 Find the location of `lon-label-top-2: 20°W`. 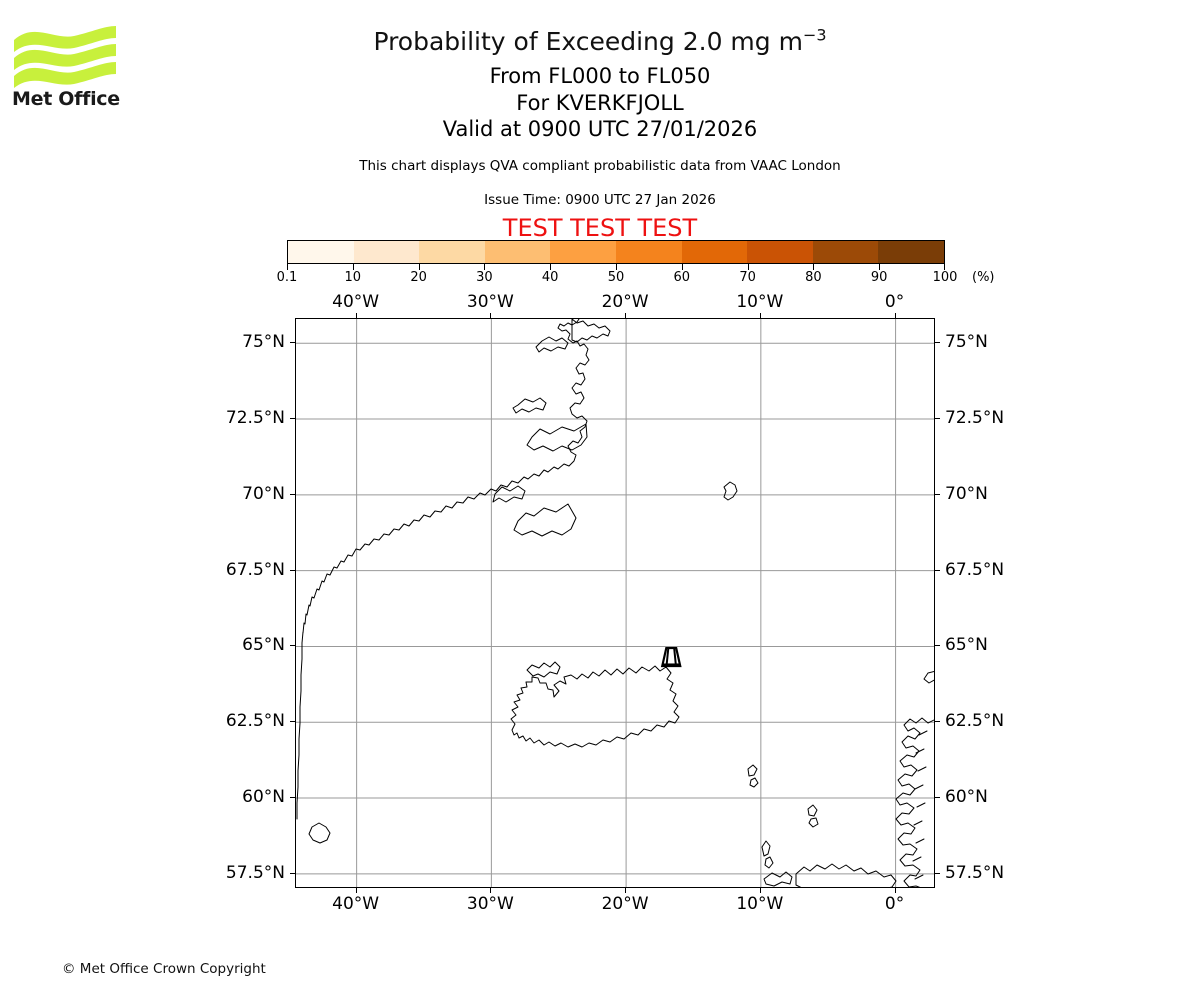

lon-label-top-2: 20°W is located at coordinates (625, 302).